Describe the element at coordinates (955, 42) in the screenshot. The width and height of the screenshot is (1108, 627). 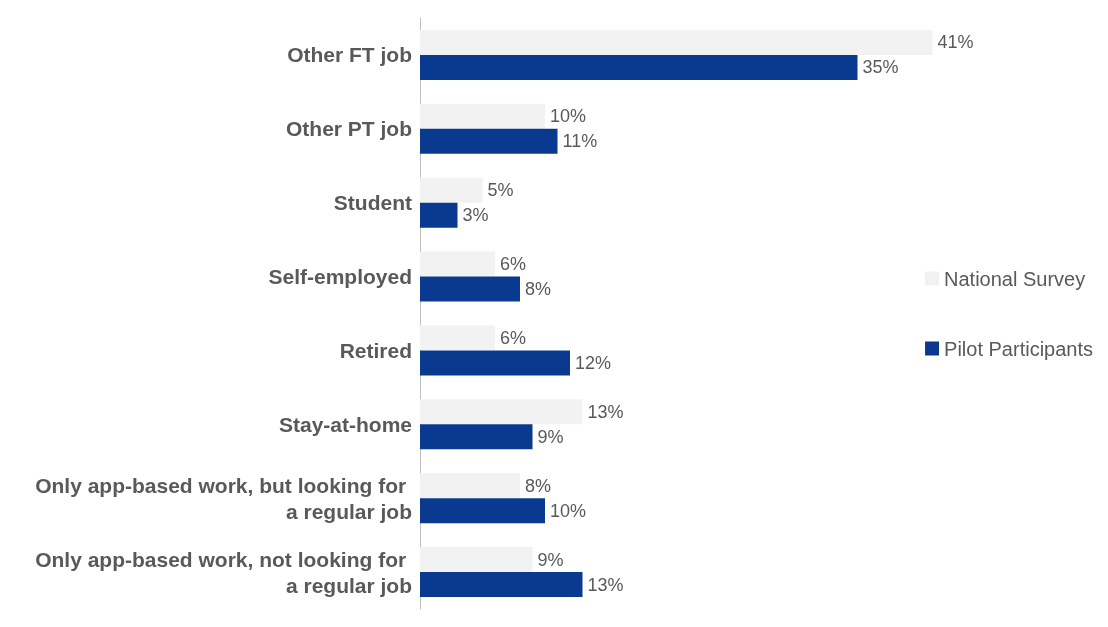
I see `data-label: 41%` at that location.